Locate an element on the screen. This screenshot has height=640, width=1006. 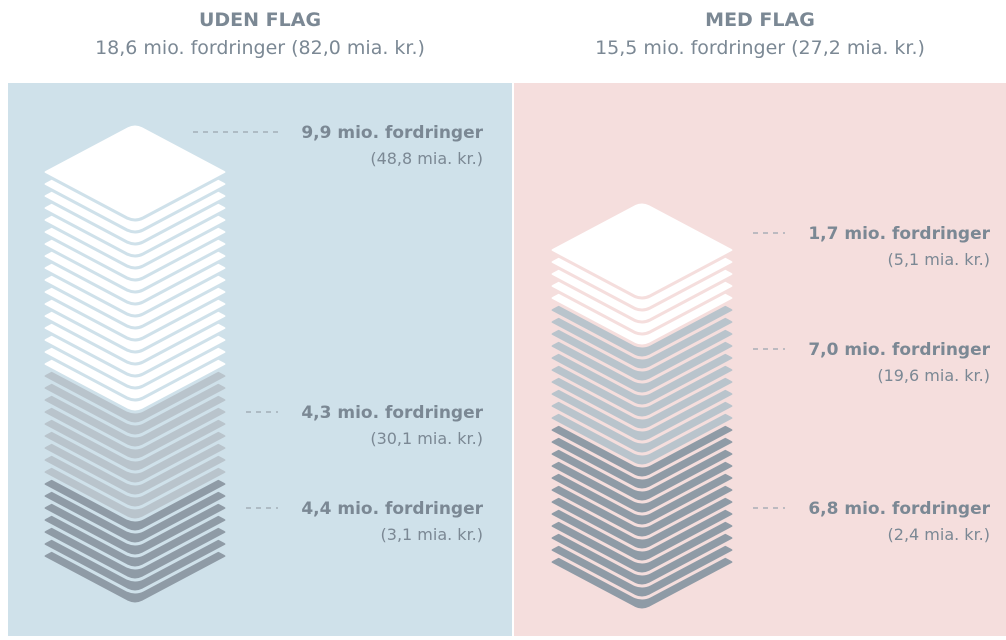
segment-label: 6,8 mio. fordringer is located at coordinates (899, 509).